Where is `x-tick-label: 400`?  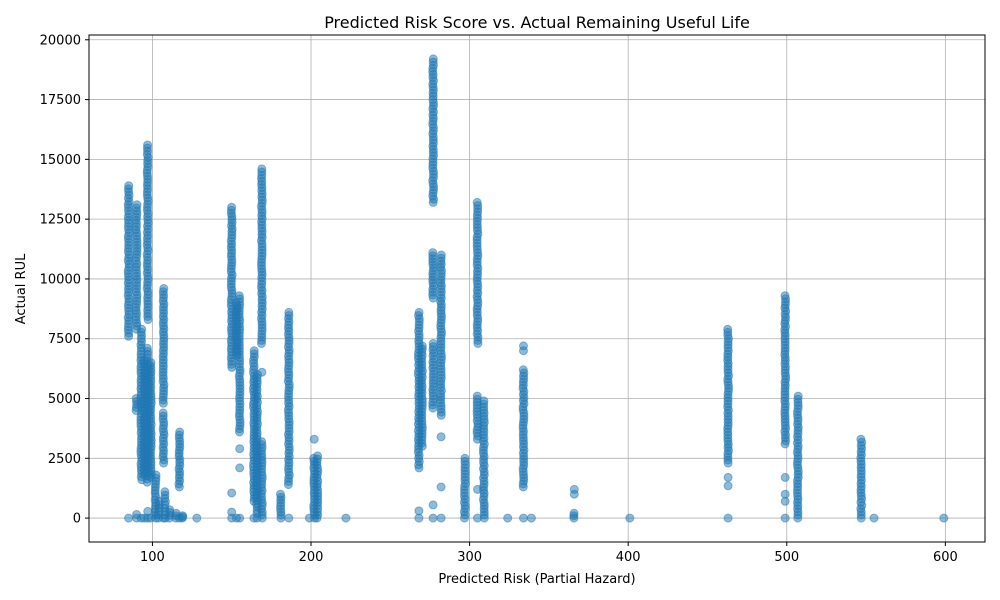 x-tick-label: 400 is located at coordinates (628, 557).